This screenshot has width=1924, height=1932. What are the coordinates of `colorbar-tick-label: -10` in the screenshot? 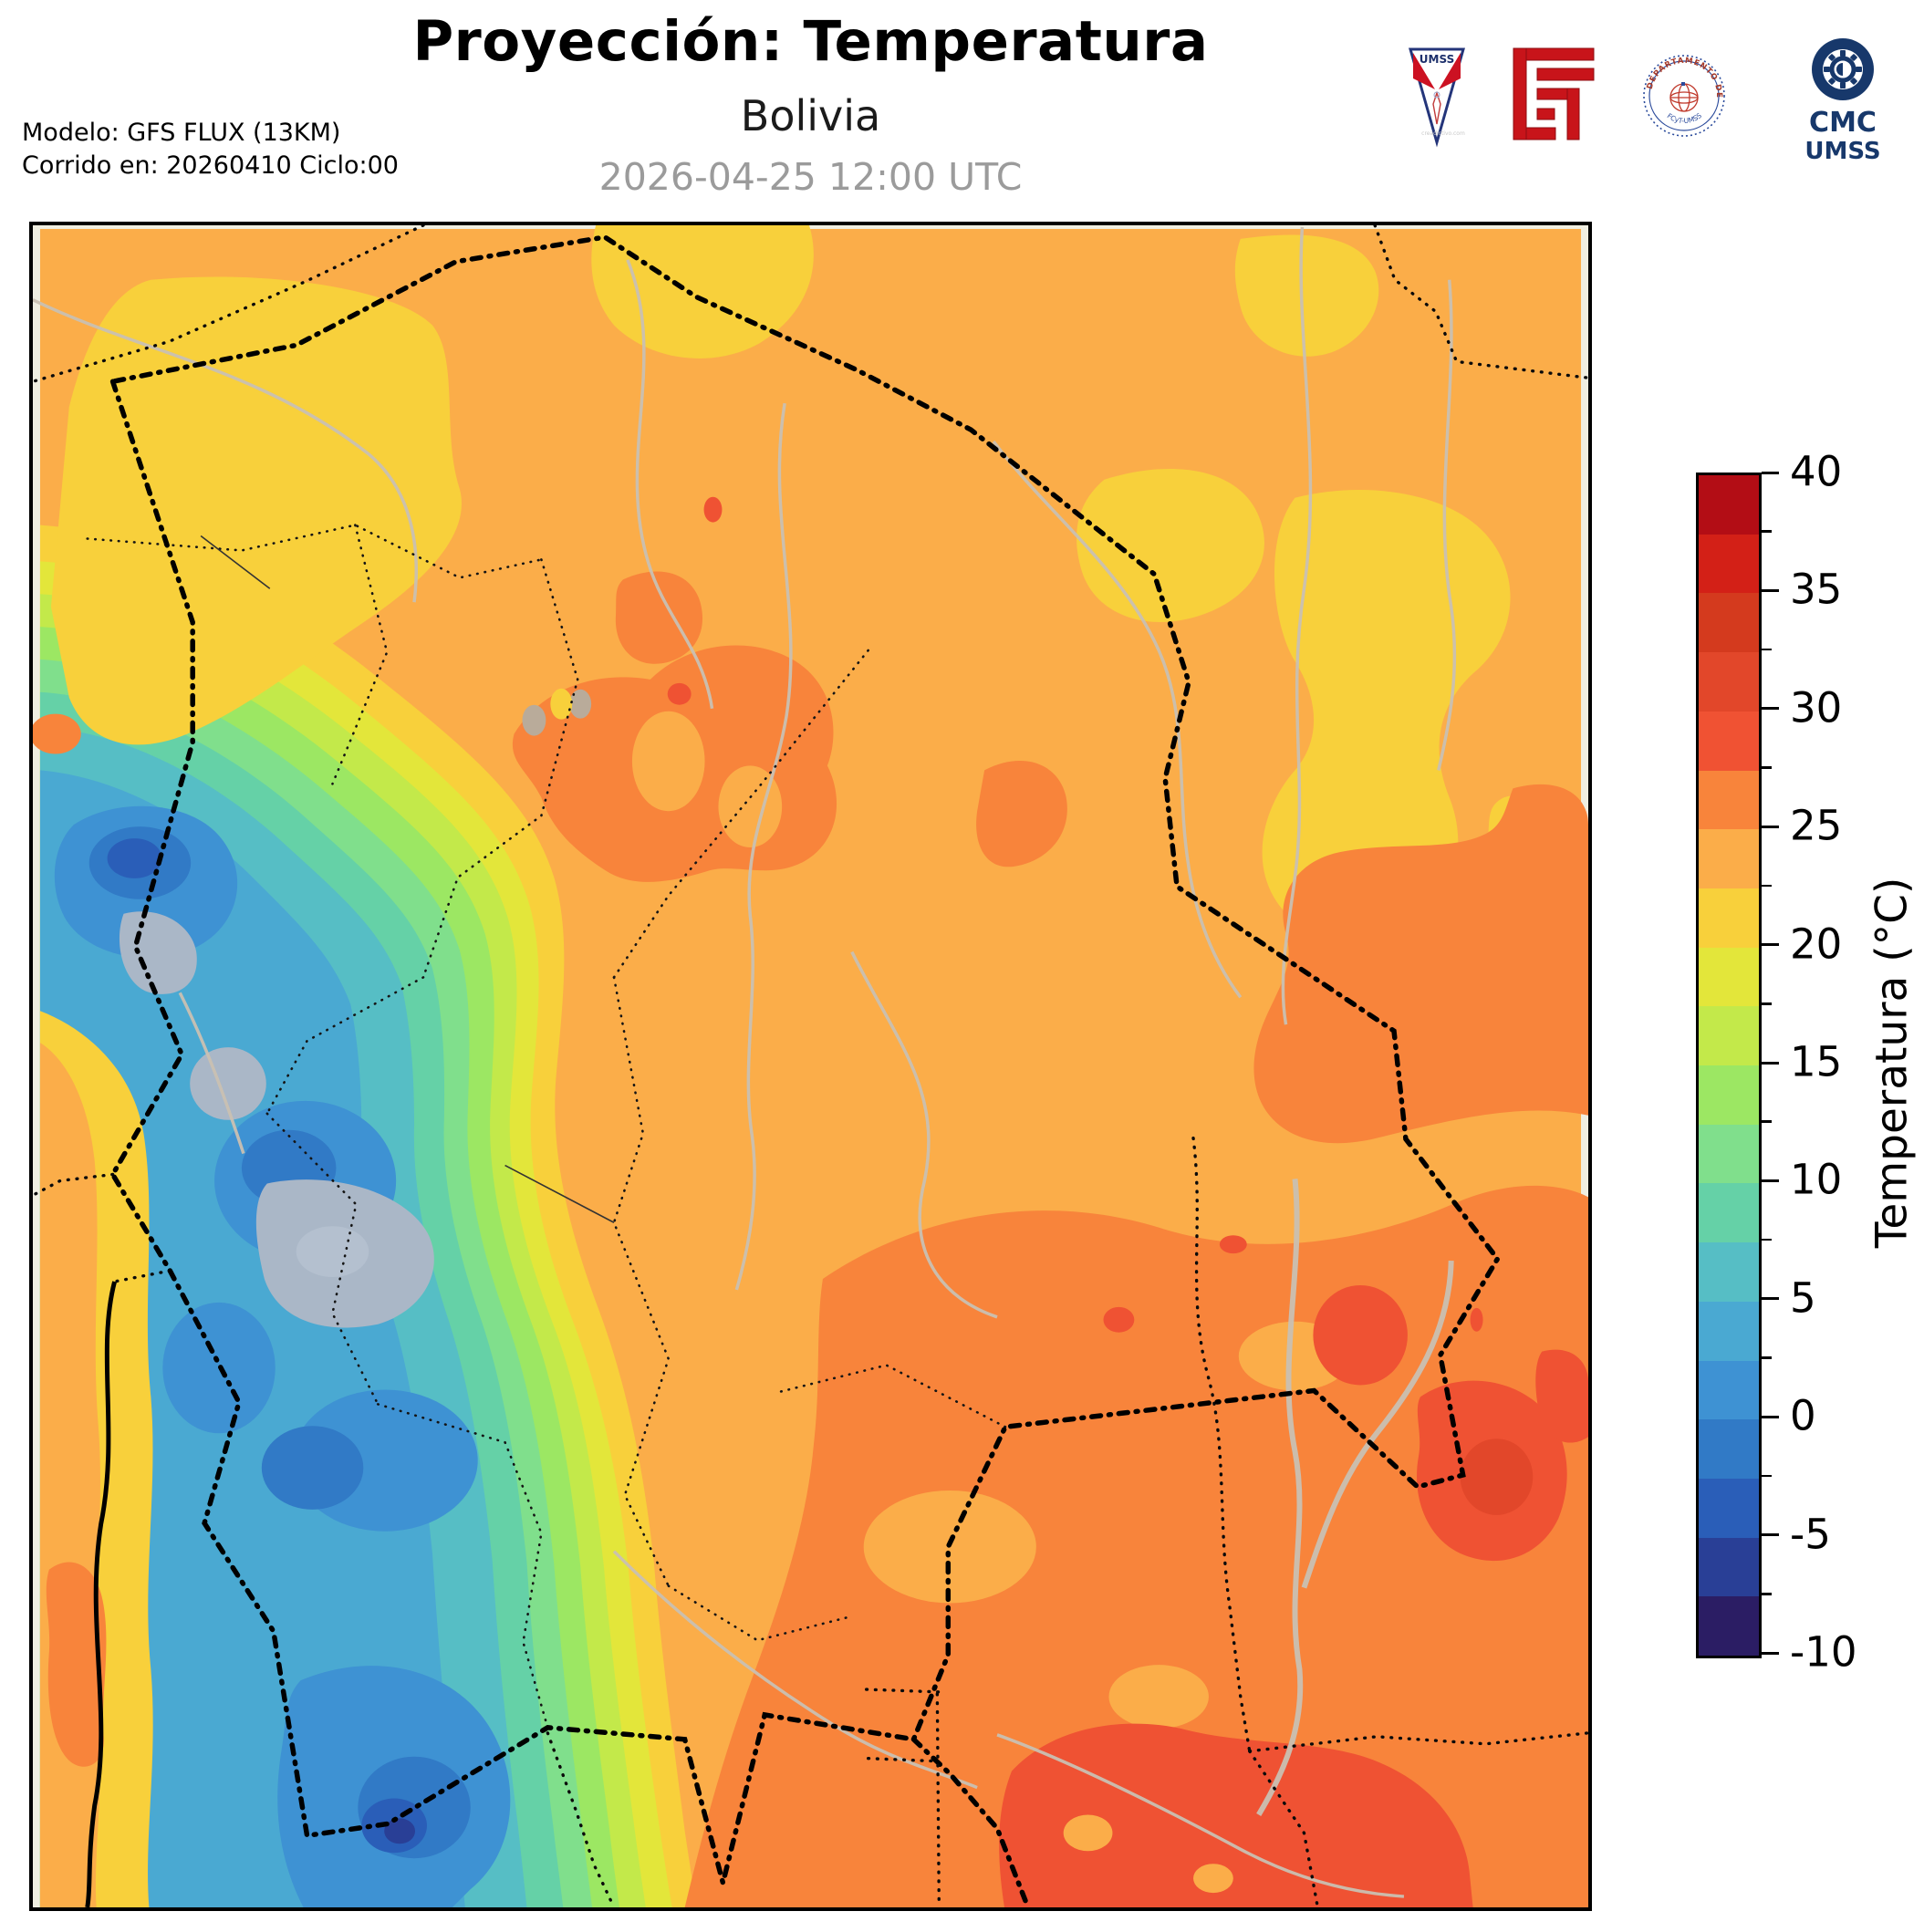 It's located at (1823, 1652).